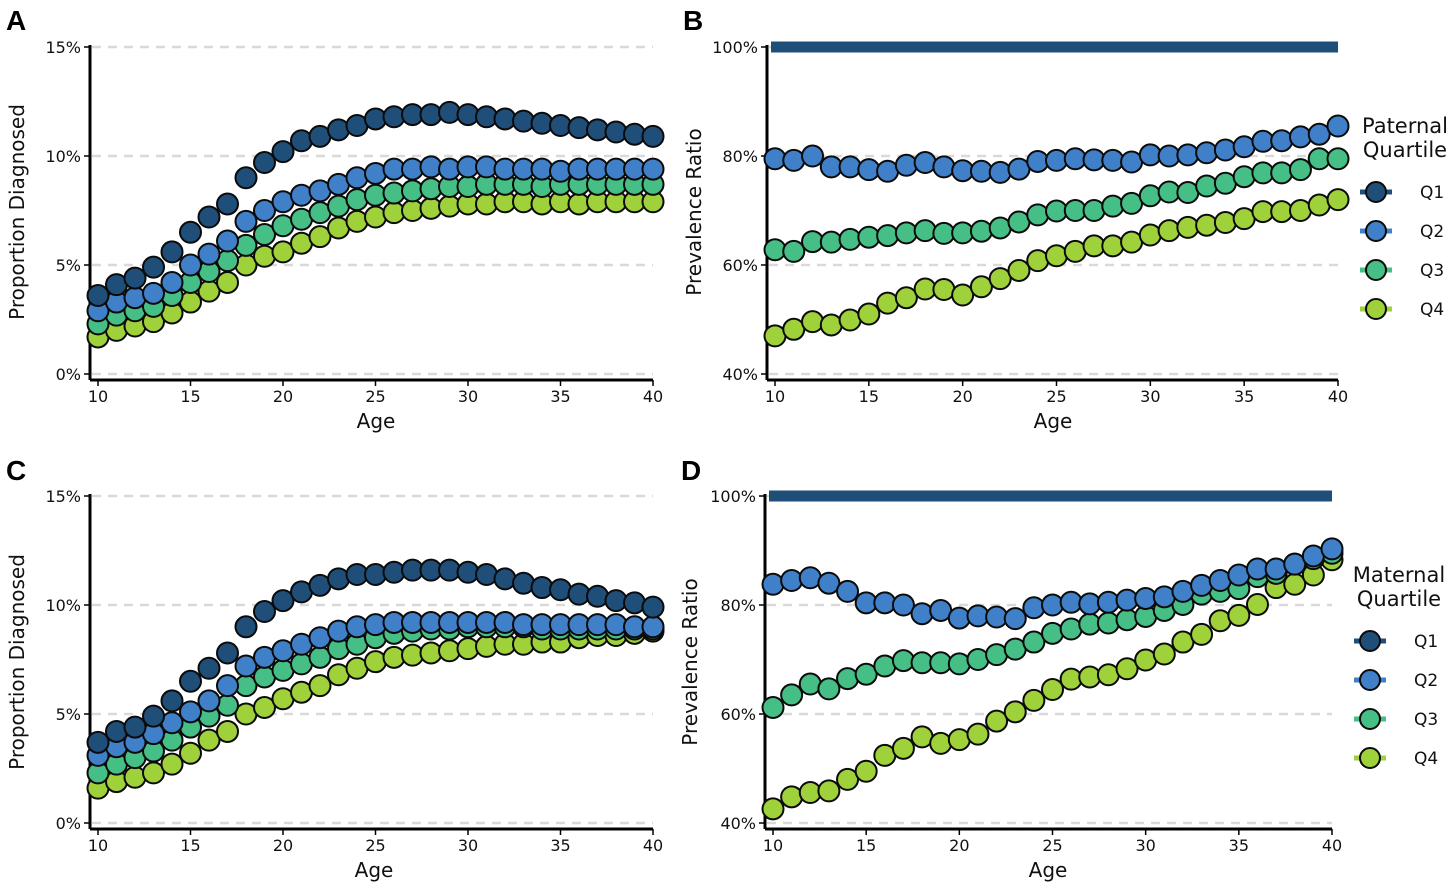  I want to click on legend-title: Quartile, so click(1405, 150).